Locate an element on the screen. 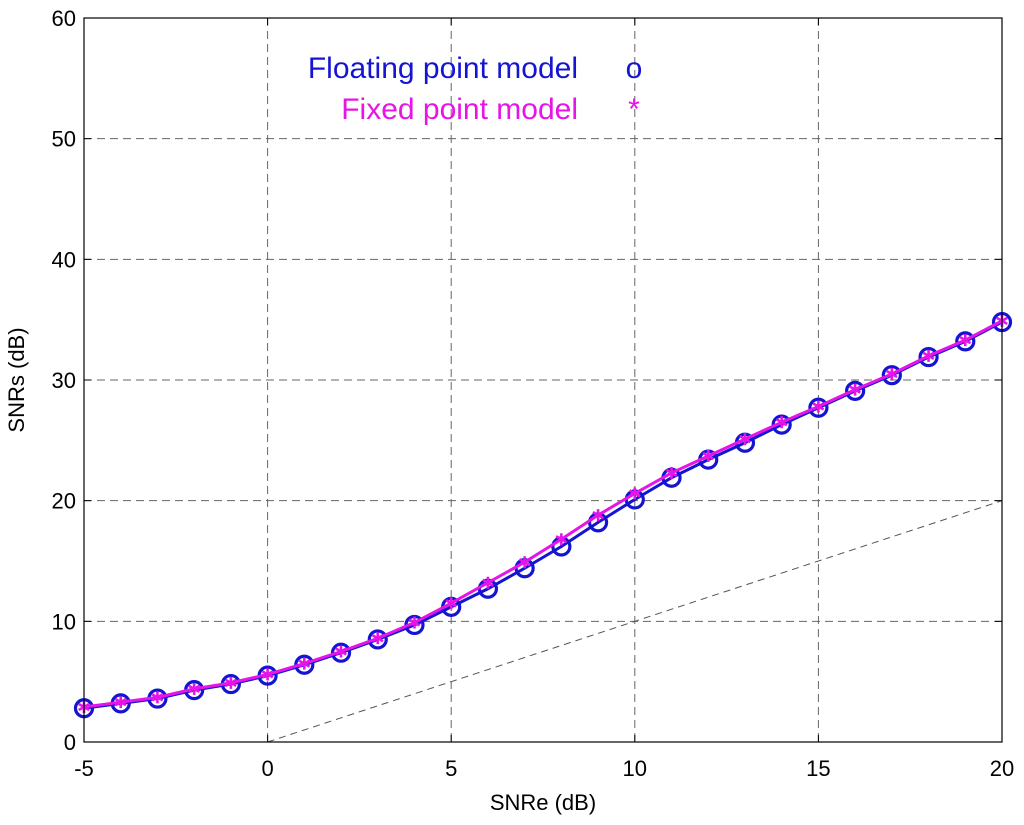 The image size is (1024, 825). legend-entry-fixed: Fixed point model is located at coordinates (459, 109).